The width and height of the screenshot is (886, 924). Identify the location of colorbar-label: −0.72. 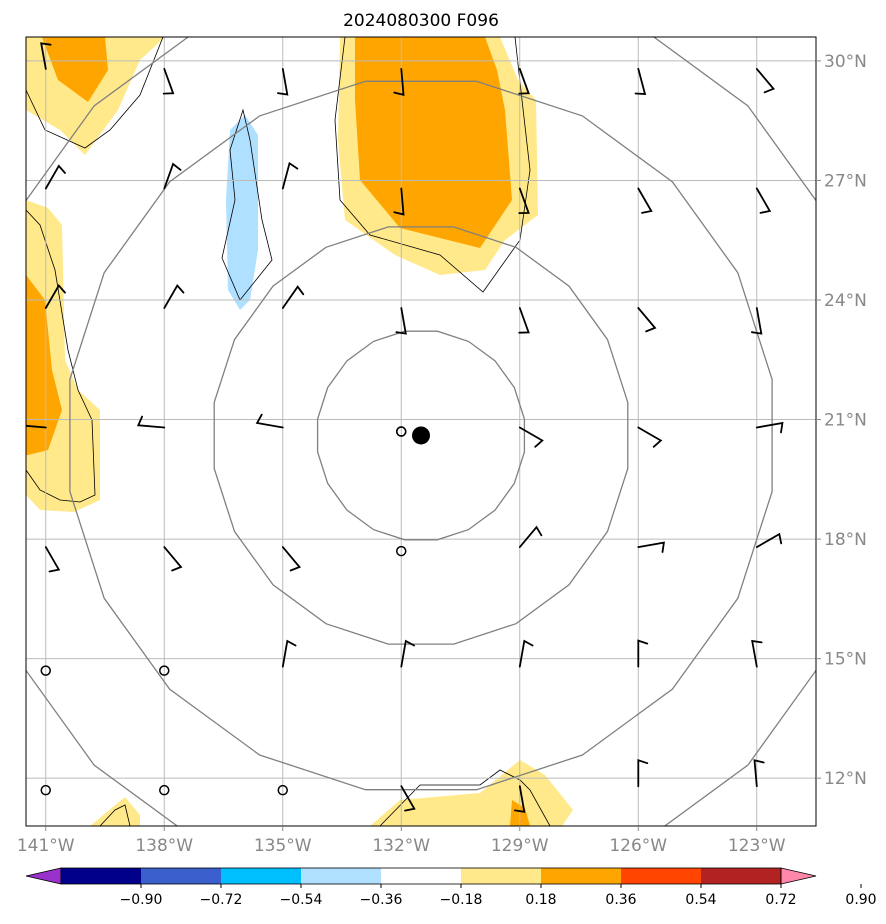
(221, 900).